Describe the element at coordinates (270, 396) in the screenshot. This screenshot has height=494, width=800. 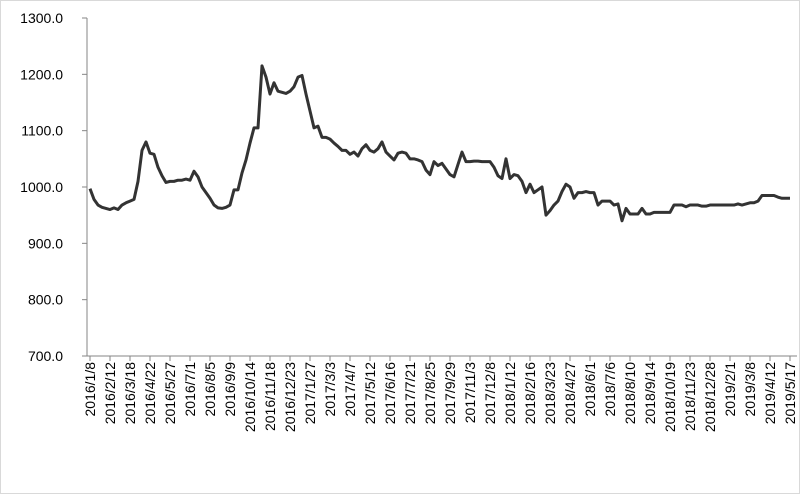
I see `x-tick-label: 2016/11/18` at that location.